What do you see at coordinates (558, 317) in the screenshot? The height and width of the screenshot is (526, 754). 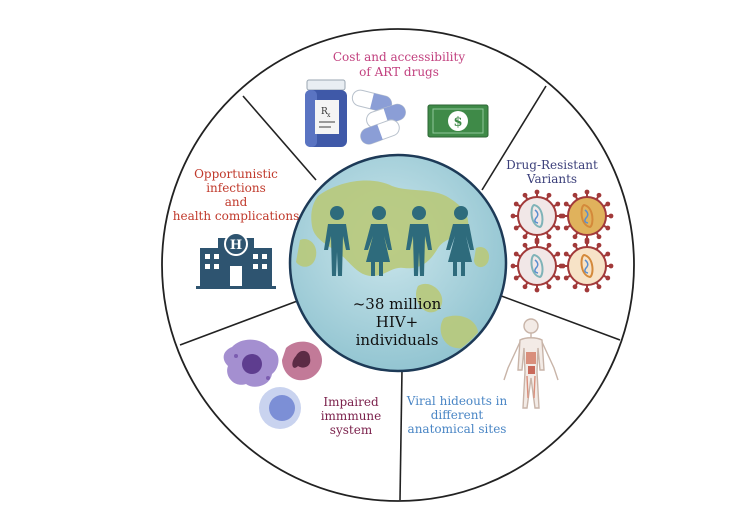 I see `divider-bottom-right` at bounding box center [558, 317].